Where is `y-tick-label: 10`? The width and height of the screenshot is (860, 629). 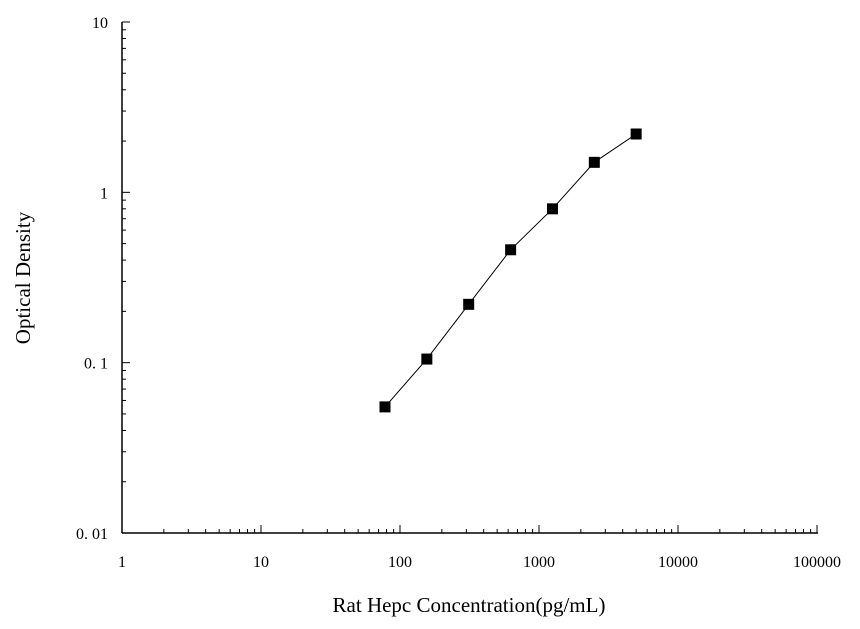
y-tick-label: 10 is located at coordinates (100, 23).